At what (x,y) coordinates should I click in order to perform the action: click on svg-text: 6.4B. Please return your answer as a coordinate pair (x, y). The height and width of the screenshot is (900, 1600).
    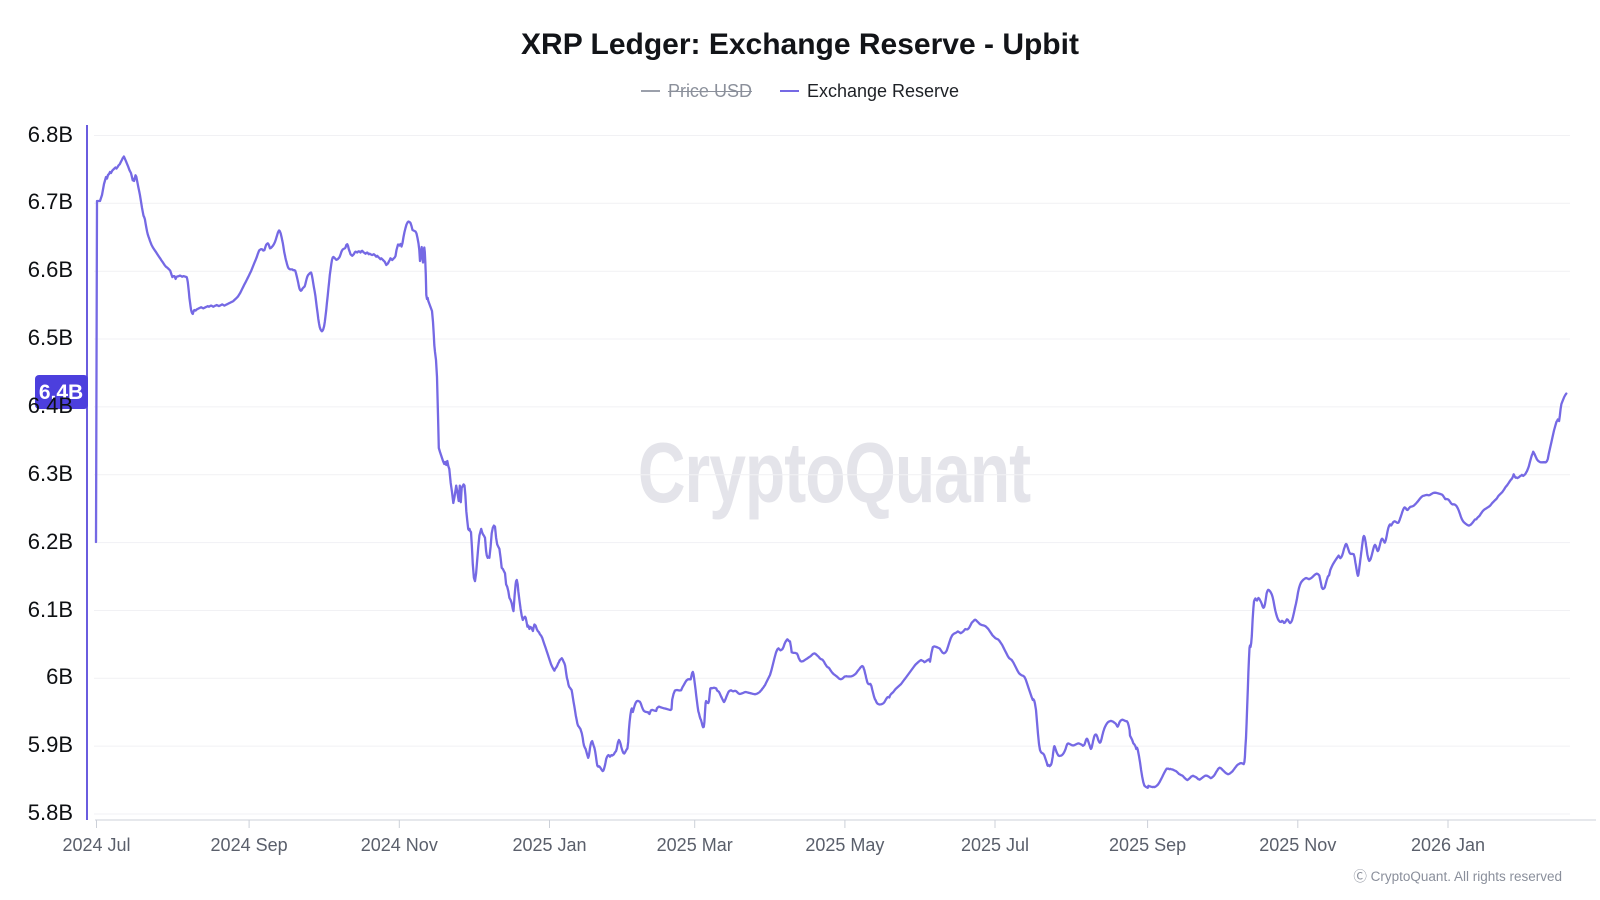
    Looking at the image, I should click on (61, 392).